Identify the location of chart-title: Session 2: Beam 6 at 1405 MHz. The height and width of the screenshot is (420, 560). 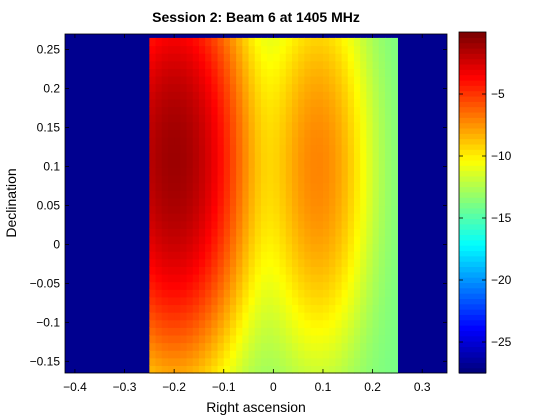
(256, 17).